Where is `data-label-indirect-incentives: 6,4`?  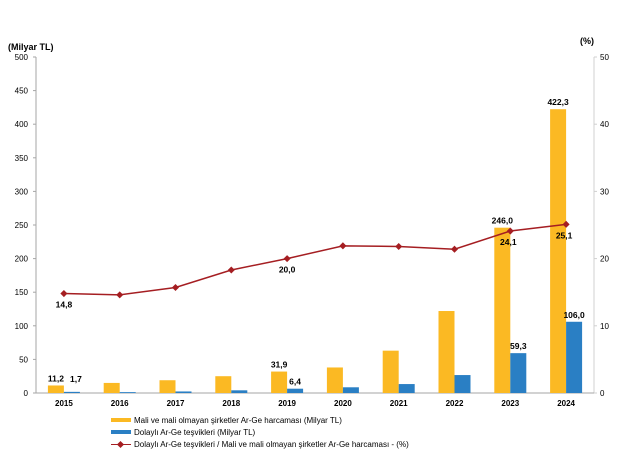
data-label-indirect-incentives: 6,4 is located at coordinates (295, 382).